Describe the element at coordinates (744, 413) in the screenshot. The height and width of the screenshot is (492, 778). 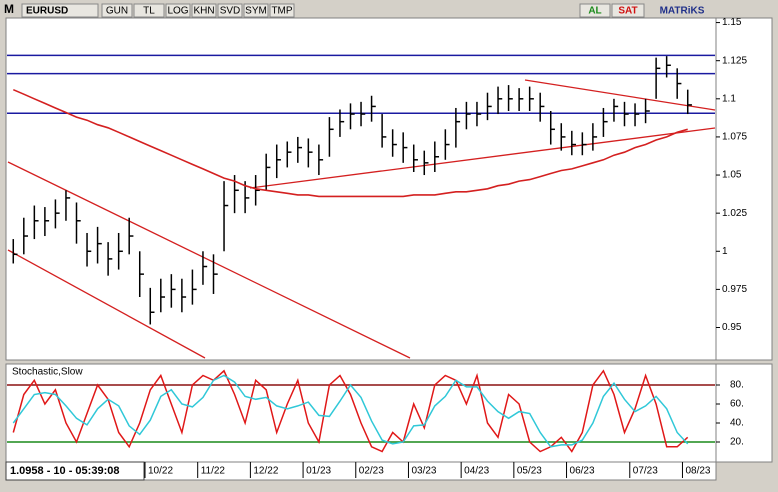
I see `stoch-axis` at that location.